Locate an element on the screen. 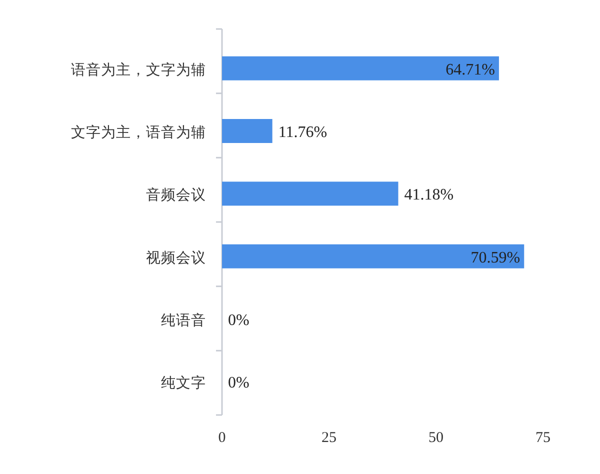 The image size is (600, 474). y-tick-label: 音频会议 is located at coordinates (176, 195).